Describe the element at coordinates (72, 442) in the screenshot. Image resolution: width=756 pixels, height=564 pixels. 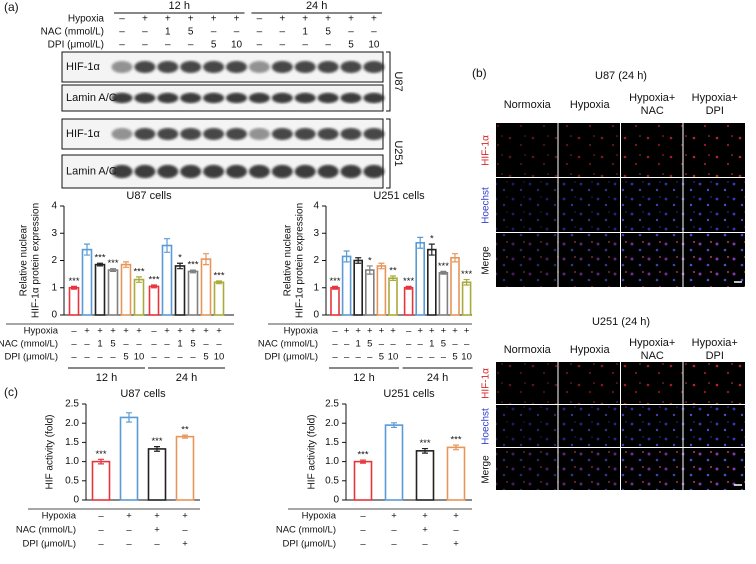
I see `y-tick-label: 1.5` at that location.